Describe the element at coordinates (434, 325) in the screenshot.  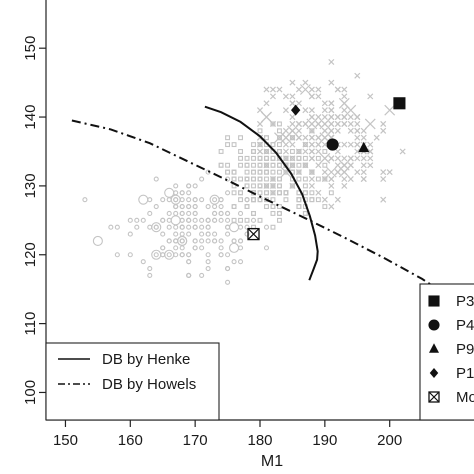
I see `legend-marker-p4-shape` at that location.